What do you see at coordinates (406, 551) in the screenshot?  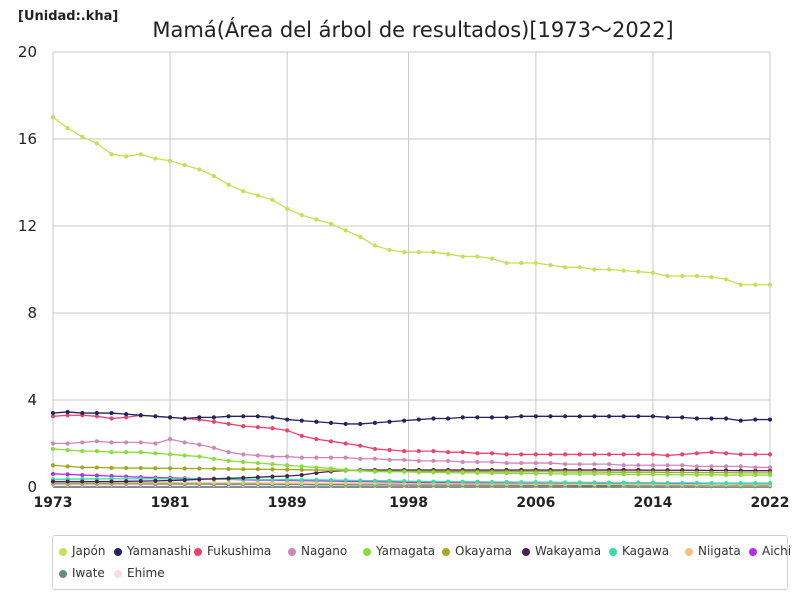 I see `legend-label: Yamagata` at bounding box center [406, 551].